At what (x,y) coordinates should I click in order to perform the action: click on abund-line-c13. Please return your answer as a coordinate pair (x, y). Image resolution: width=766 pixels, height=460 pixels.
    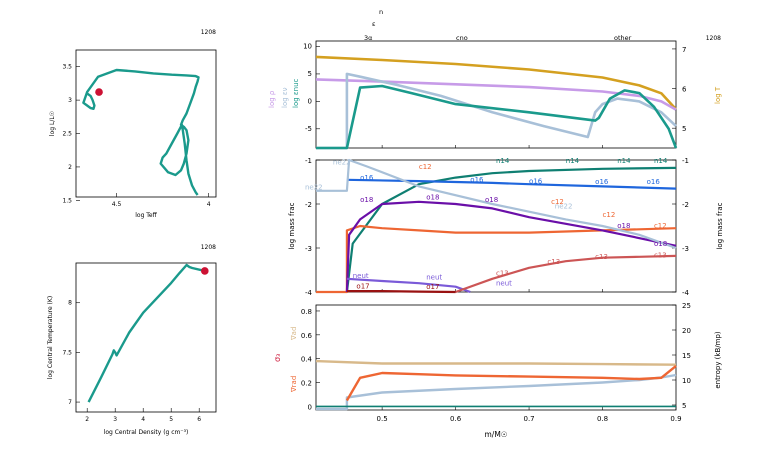
    Looking at the image, I should click on (566, 274).